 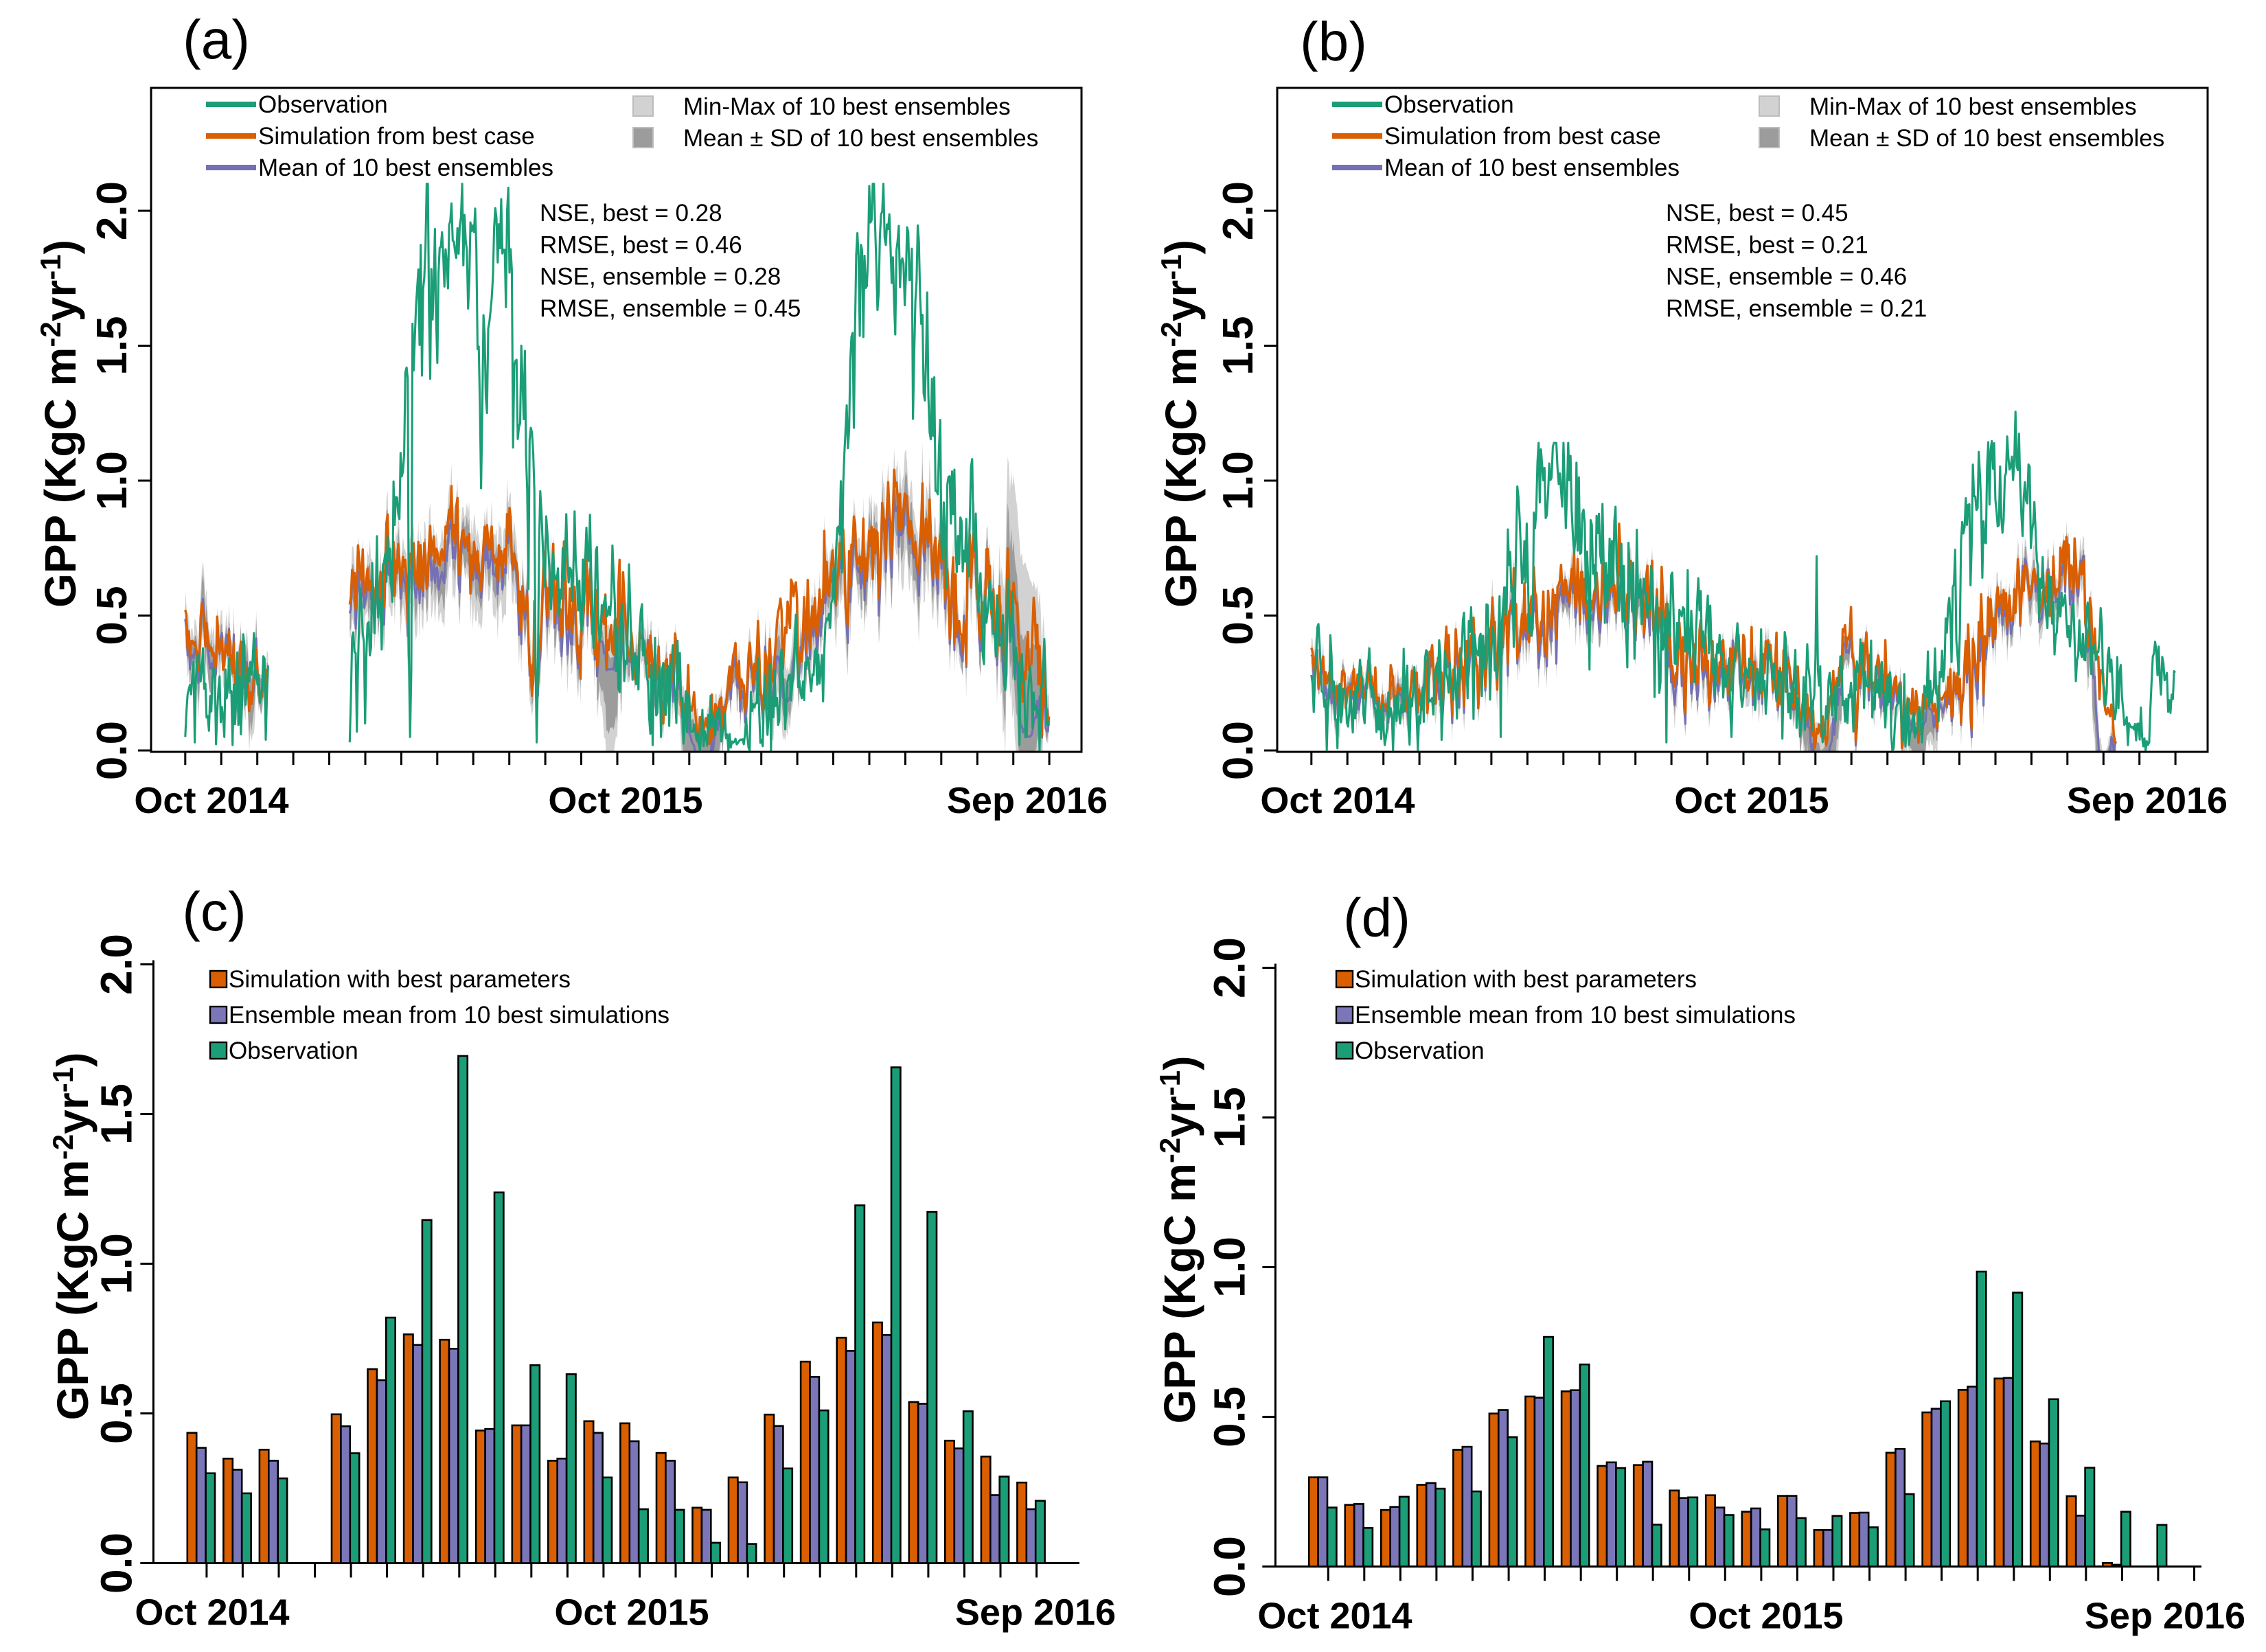 What do you see at coordinates (1757, 214) in the screenshot?
I see `svg-text: NSE, best = 0.45` at bounding box center [1757, 214].